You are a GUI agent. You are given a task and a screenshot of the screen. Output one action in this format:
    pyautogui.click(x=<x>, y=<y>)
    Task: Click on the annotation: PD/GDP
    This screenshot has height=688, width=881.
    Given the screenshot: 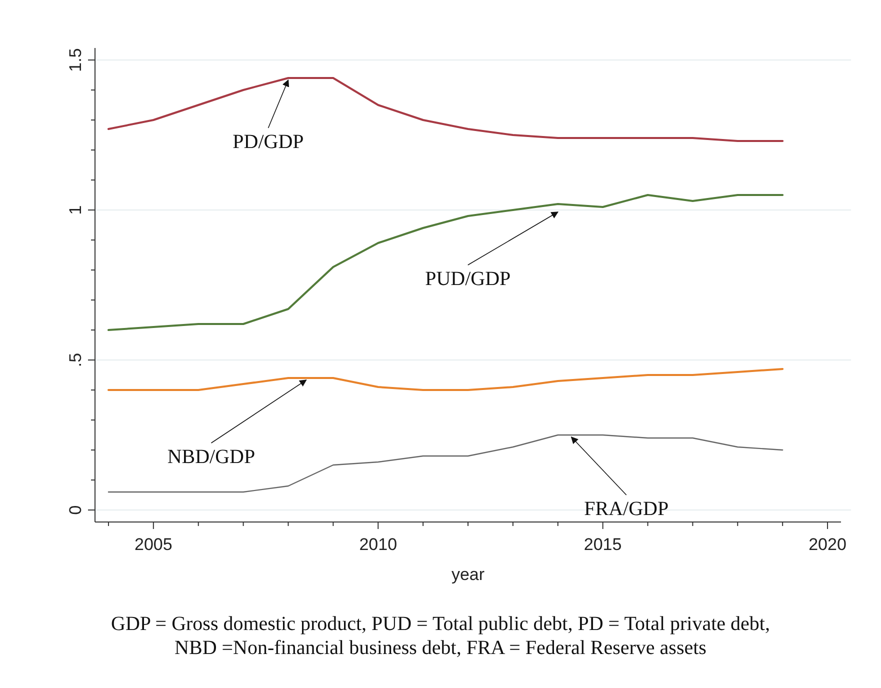 What is the action you would take?
    pyautogui.click(x=268, y=142)
    